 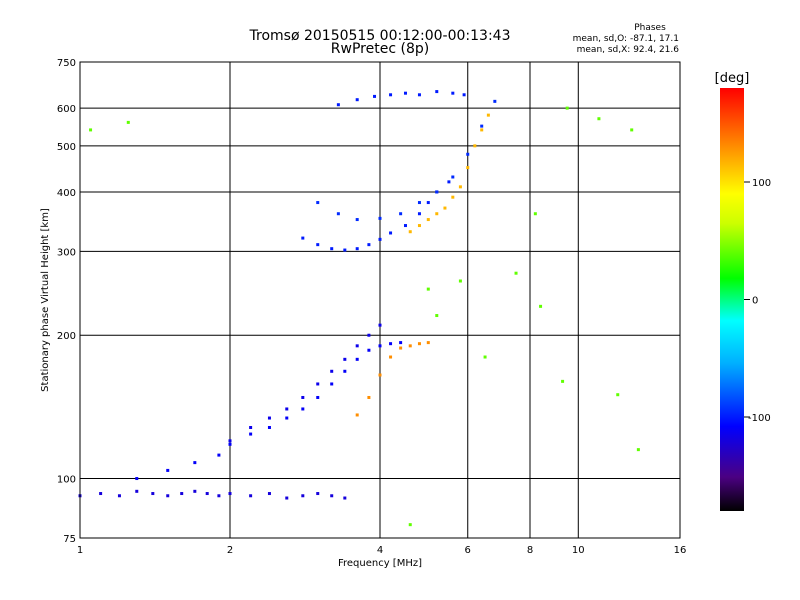 I want to click on info-heading: Phases, so click(x=650, y=28).